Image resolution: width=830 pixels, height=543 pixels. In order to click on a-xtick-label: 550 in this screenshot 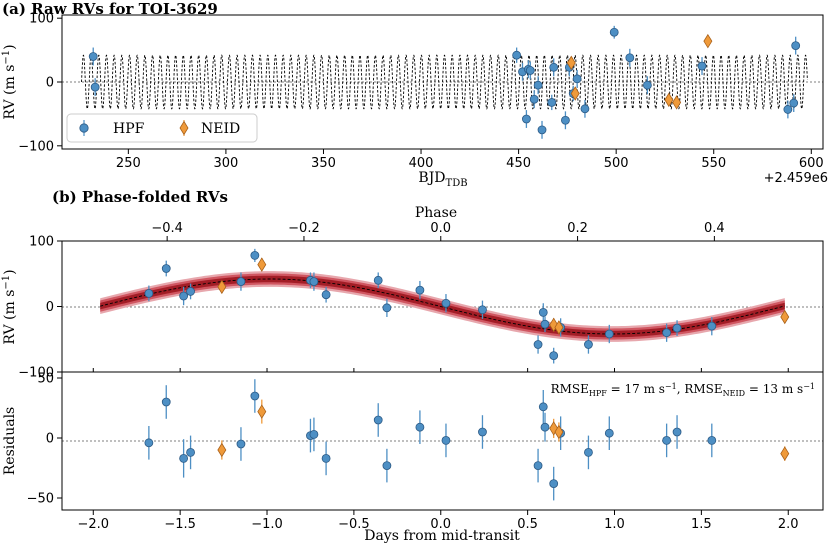, I will do `click(713, 163)`.